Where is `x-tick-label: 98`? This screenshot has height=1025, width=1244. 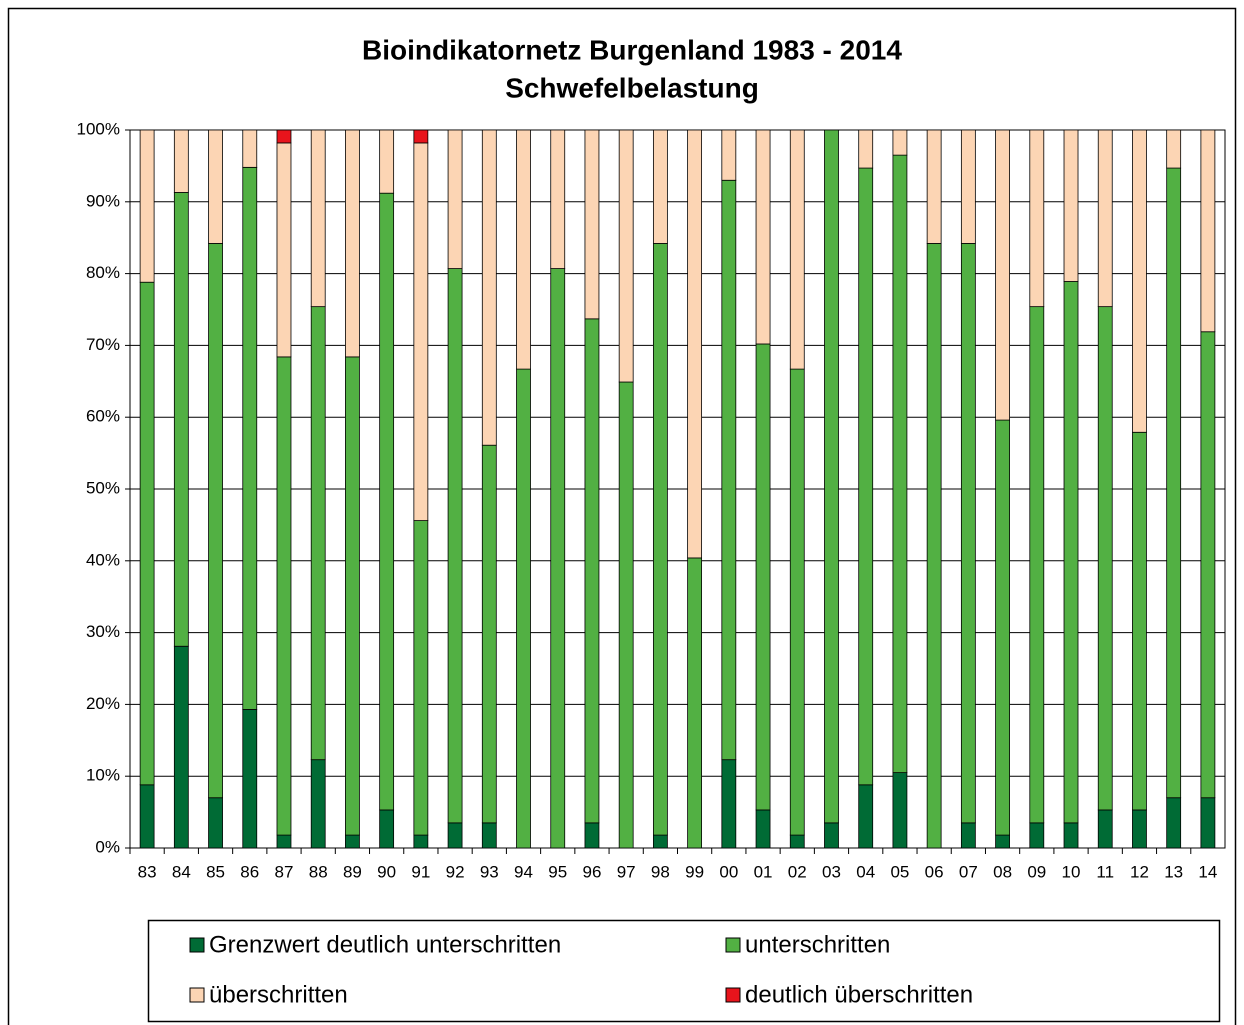 x-tick-label: 98 is located at coordinates (660, 871).